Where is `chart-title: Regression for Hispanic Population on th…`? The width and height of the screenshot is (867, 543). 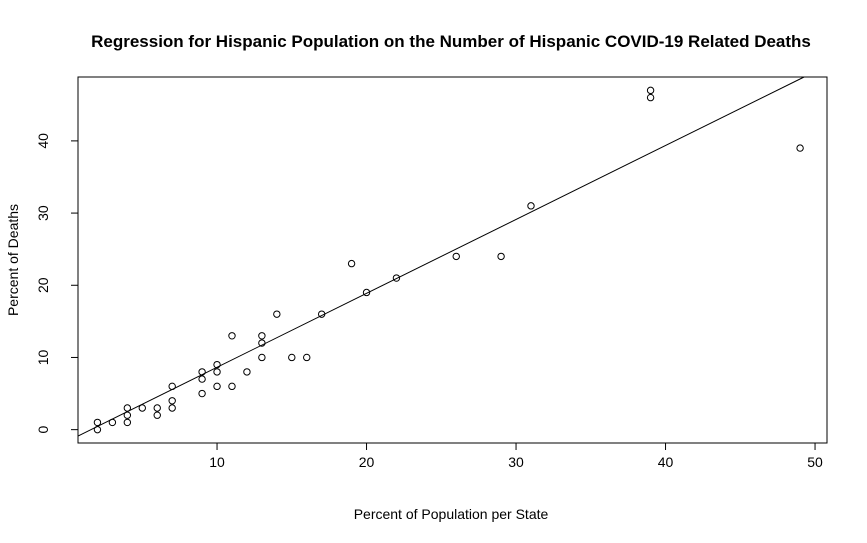 chart-title: Regression for Hispanic Population on th… is located at coordinates (451, 41).